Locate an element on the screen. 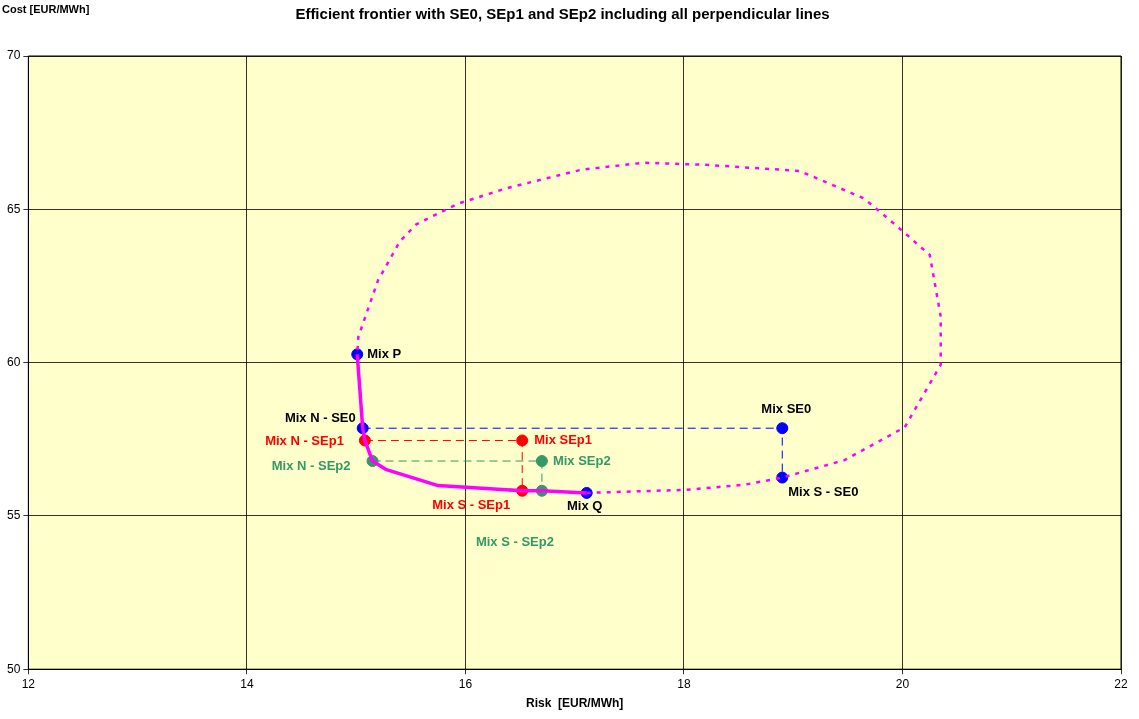 The image size is (1139, 719). x-tick-label: 22 is located at coordinates (1121, 683).